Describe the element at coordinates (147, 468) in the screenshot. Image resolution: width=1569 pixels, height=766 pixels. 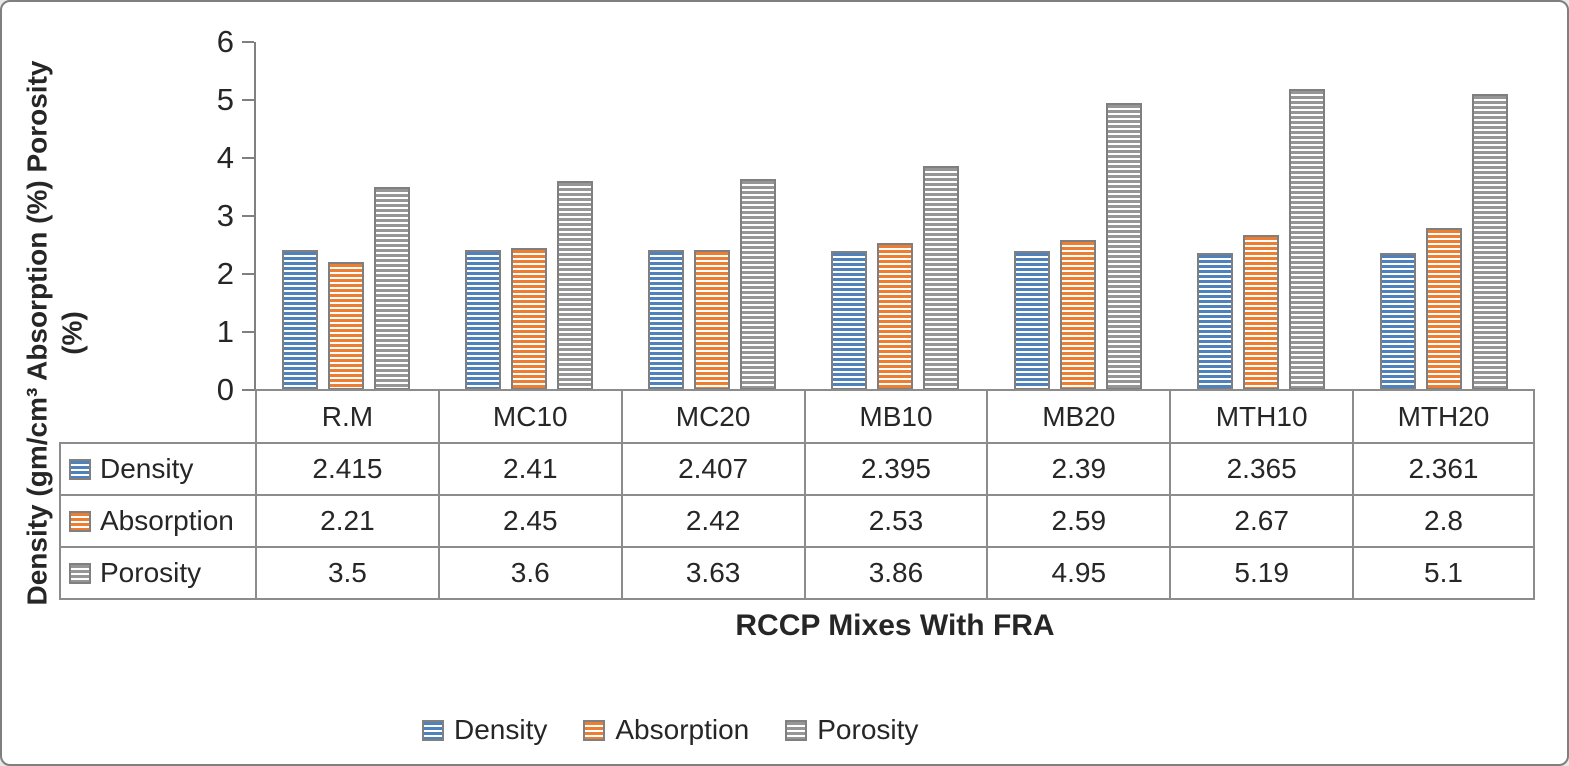
I see `series-row-label: Density` at that location.